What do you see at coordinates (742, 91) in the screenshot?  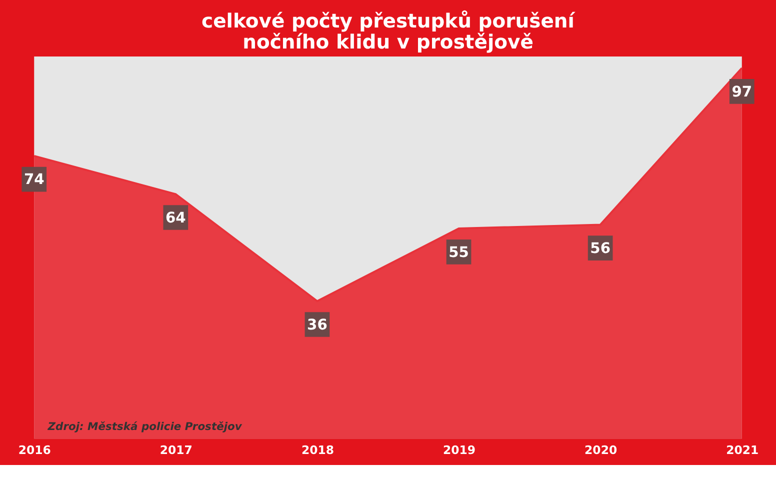 I see `data-label: 97` at bounding box center [742, 91].